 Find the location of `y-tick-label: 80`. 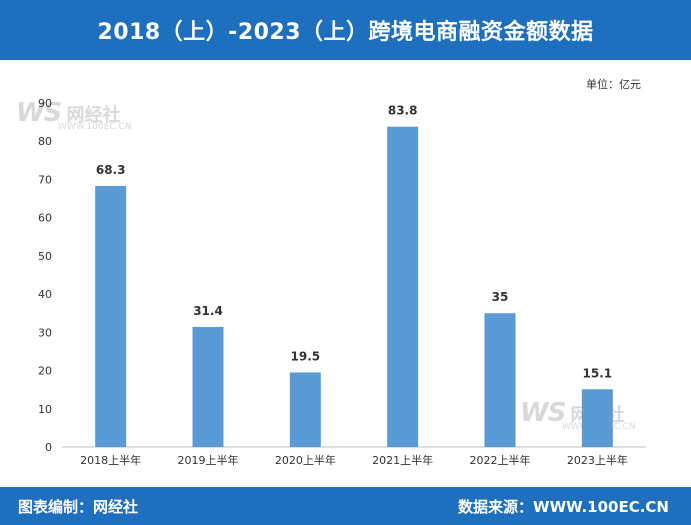

y-tick-label: 80 is located at coordinates (45, 141).